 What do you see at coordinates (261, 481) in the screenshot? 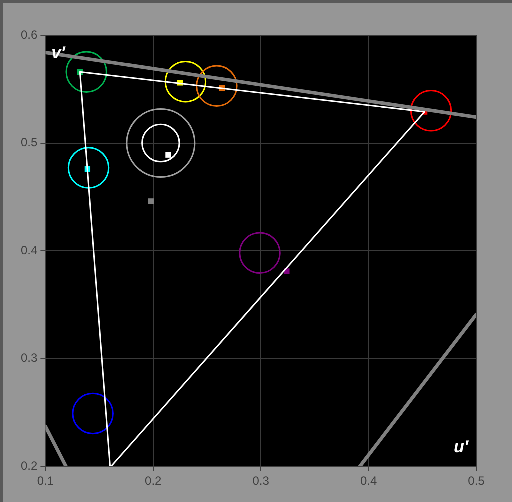
I see `x-tick-label: 0.3` at bounding box center [261, 481].